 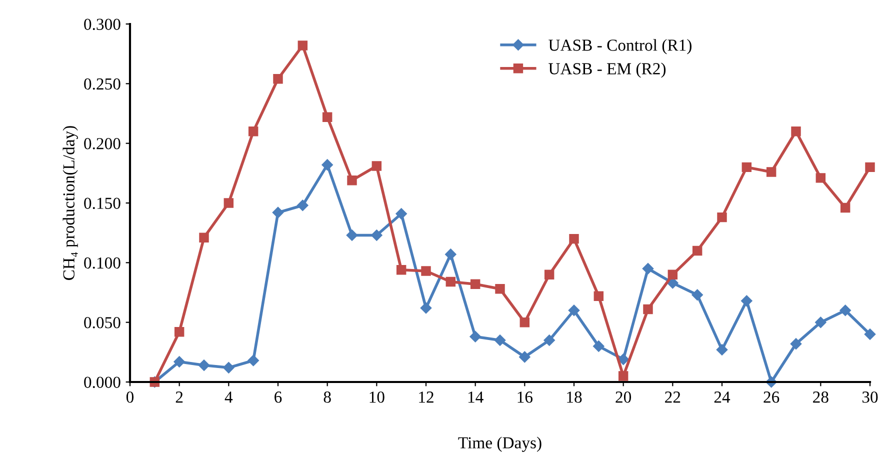 What do you see at coordinates (607, 70) in the screenshot?
I see `legend-label: UASB - EM (R2)` at bounding box center [607, 70].